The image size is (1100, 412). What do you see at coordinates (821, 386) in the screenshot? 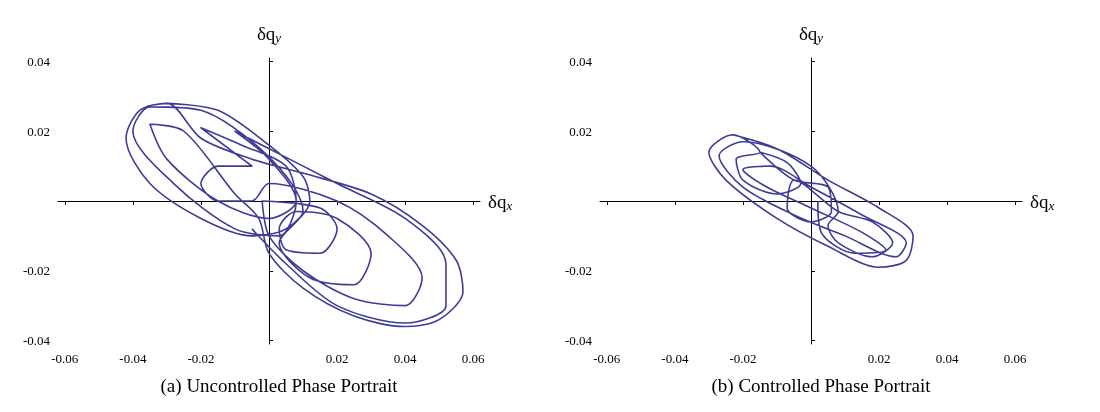
I see `text: (b) Controlled Phase Portrait` at bounding box center [821, 386].